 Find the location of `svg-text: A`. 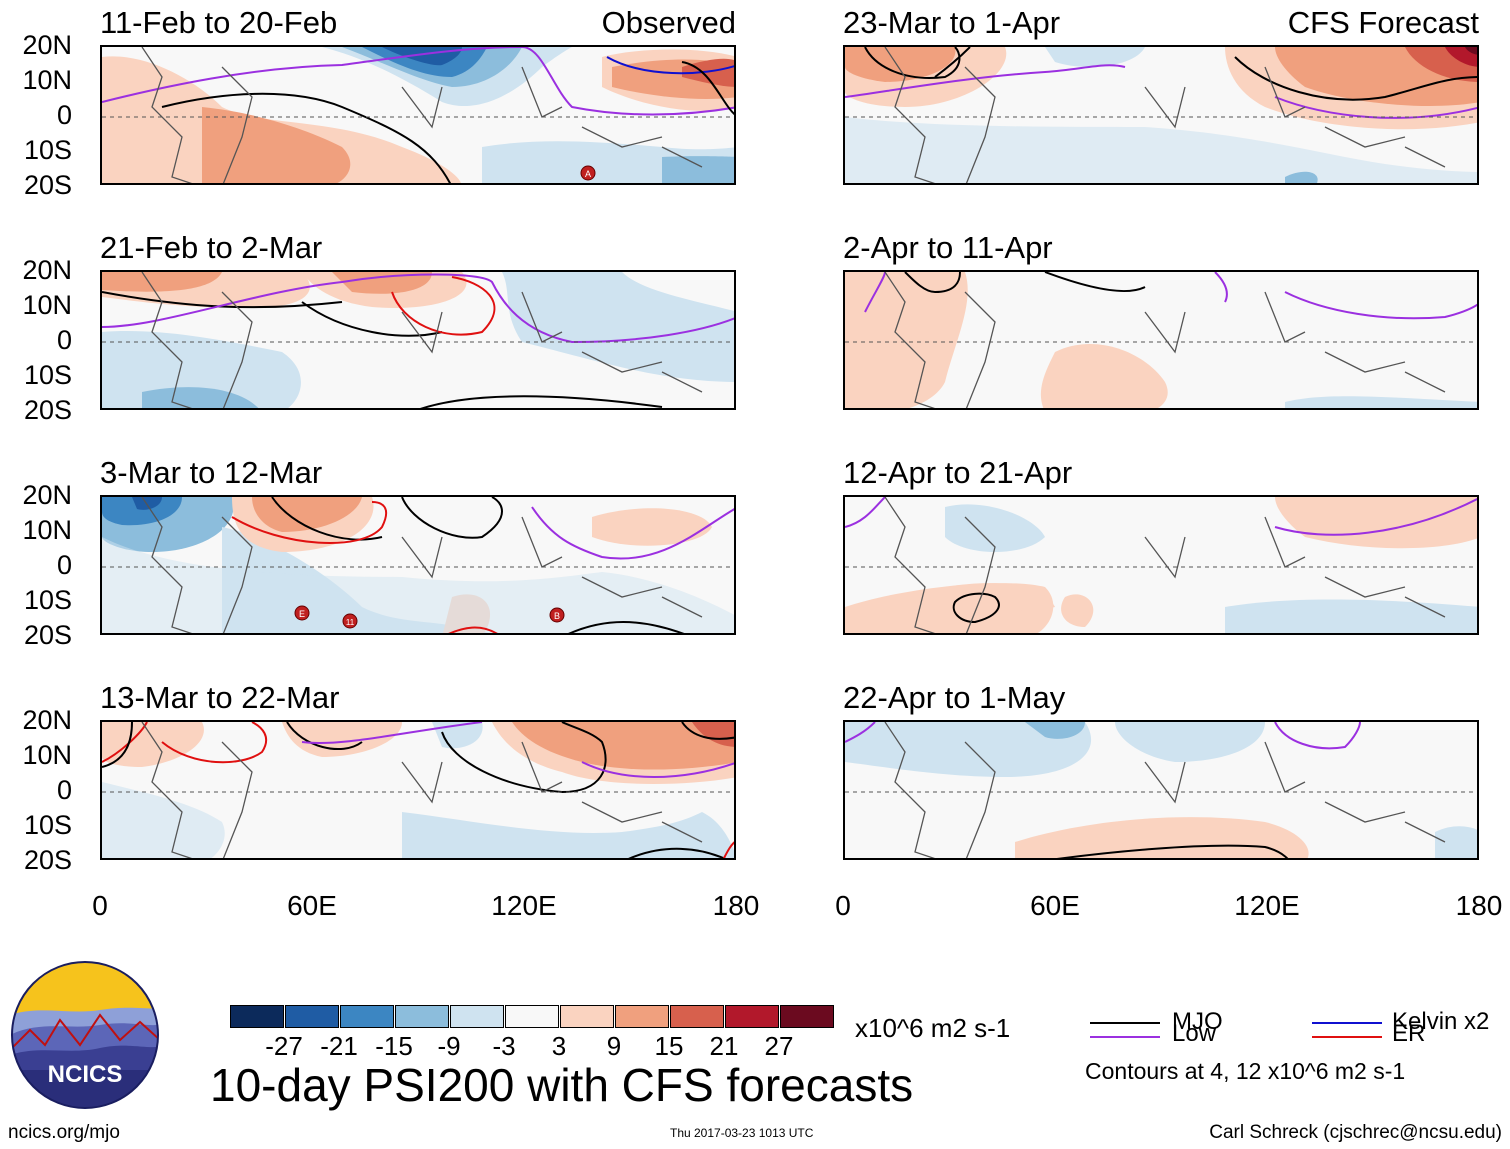

svg-text: A is located at coordinates (588, 174).